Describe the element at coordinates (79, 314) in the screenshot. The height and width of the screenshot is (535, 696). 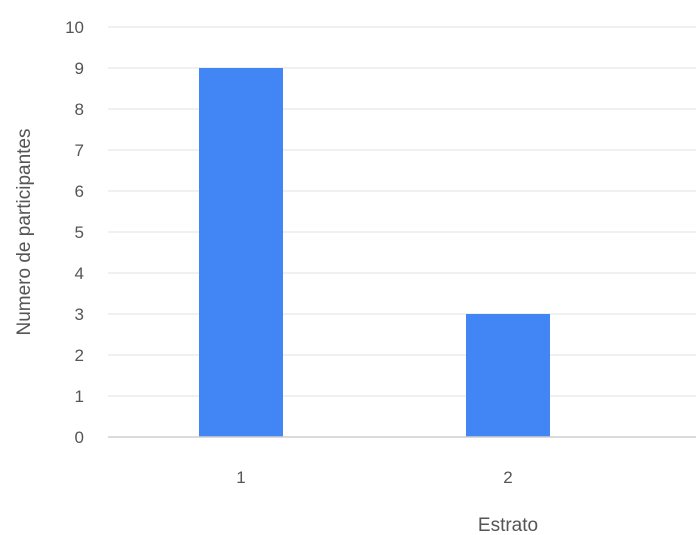
I see `y-tick-label: 3` at that location.